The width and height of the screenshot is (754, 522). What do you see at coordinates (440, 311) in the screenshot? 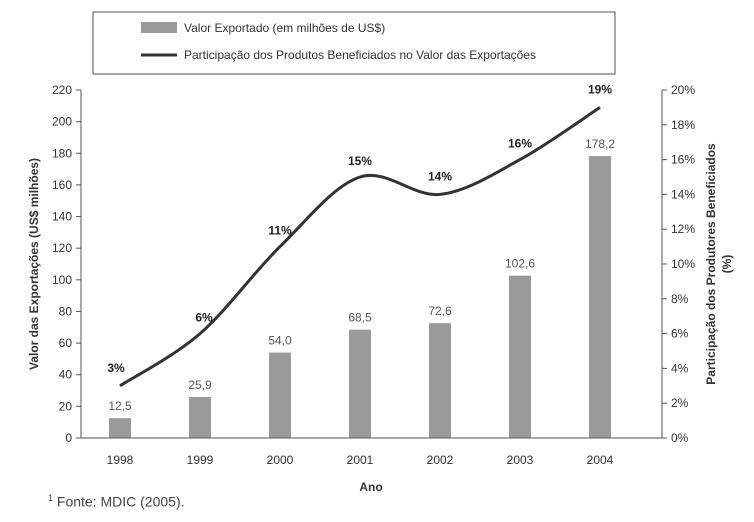
I see `bar-value-label: 72,6` at bounding box center [440, 311].